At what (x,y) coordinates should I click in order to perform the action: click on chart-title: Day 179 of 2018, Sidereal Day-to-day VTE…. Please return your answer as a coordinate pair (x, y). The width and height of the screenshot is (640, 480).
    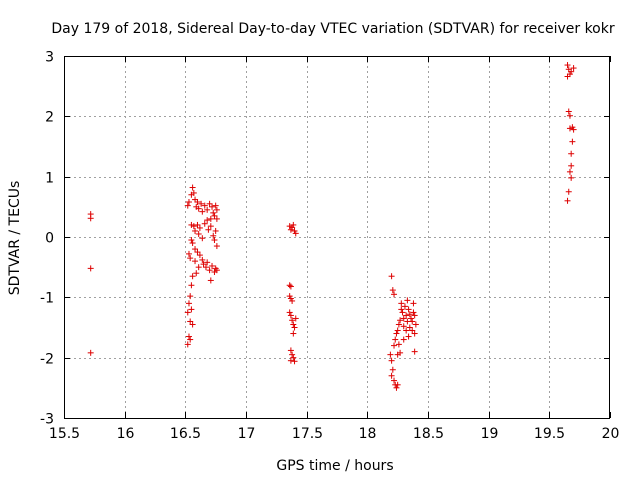
    Looking at the image, I should click on (332, 29).